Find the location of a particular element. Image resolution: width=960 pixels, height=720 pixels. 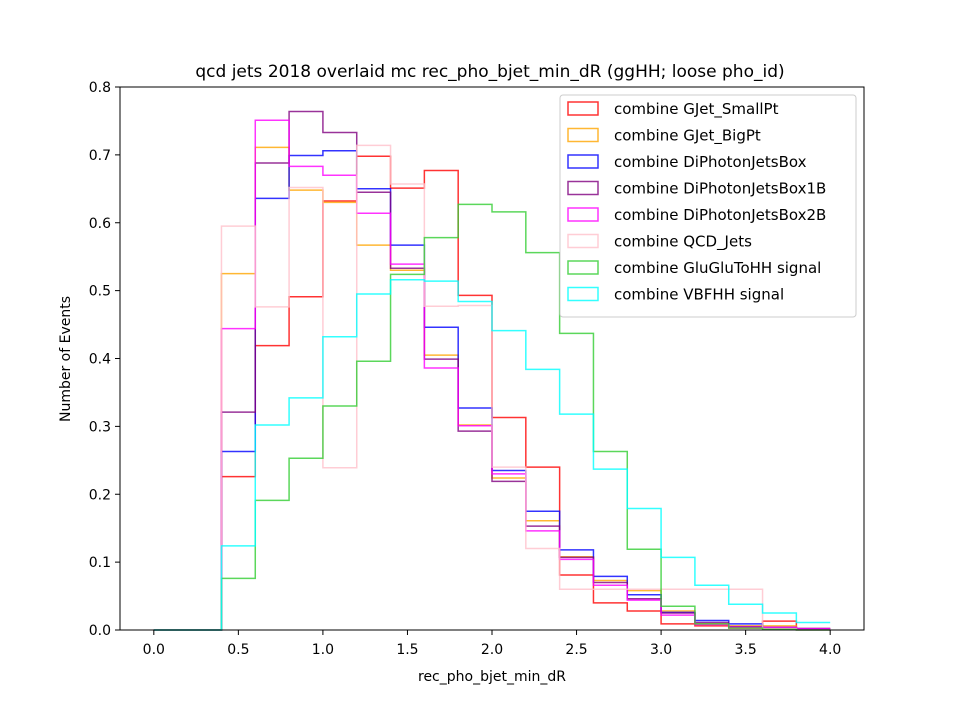

x-axis-label: rec_pho_bjet_min_dR is located at coordinates (492, 677).